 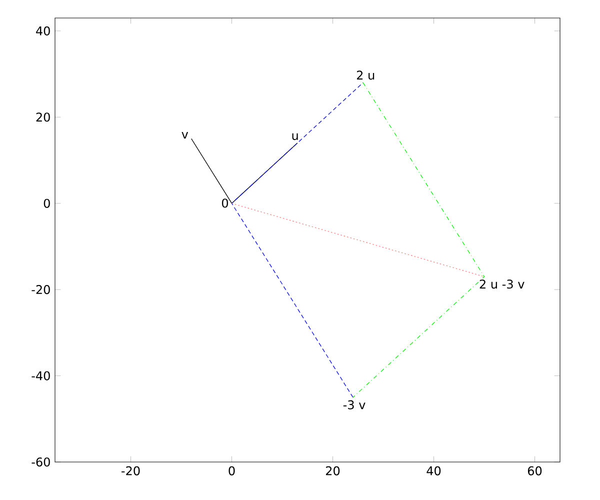 What do you see at coordinates (43, 31) in the screenshot?
I see `y-tick-label: 40` at bounding box center [43, 31].